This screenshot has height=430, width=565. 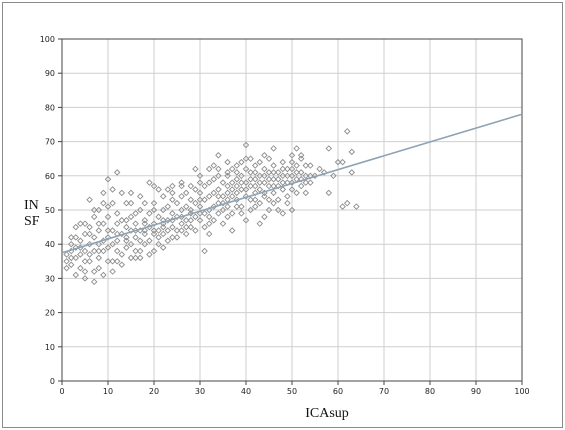 What do you see at coordinates (50, 278) in the screenshot?
I see `y-tick-label: 30` at bounding box center [50, 278].